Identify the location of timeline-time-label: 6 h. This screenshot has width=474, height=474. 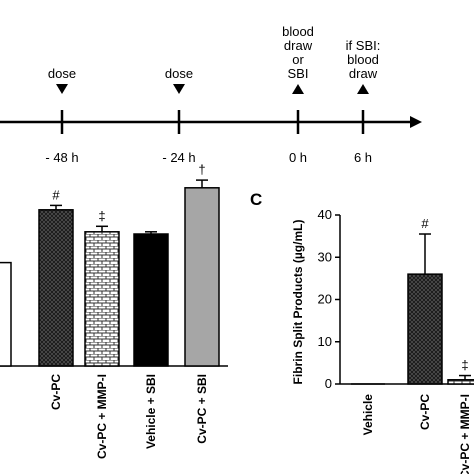
(363, 157).